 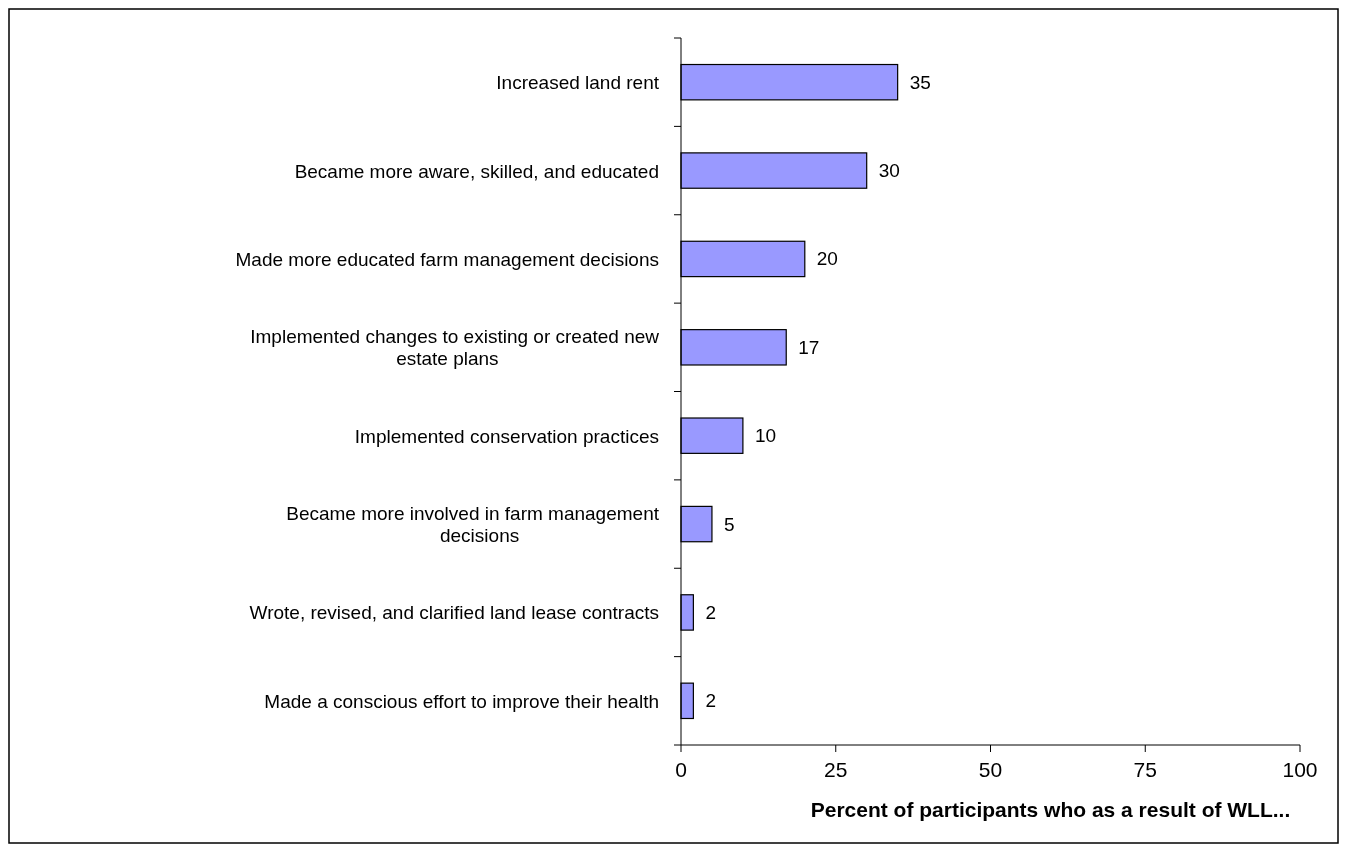 I want to click on x-tick-label: 0, so click(x=681, y=769).